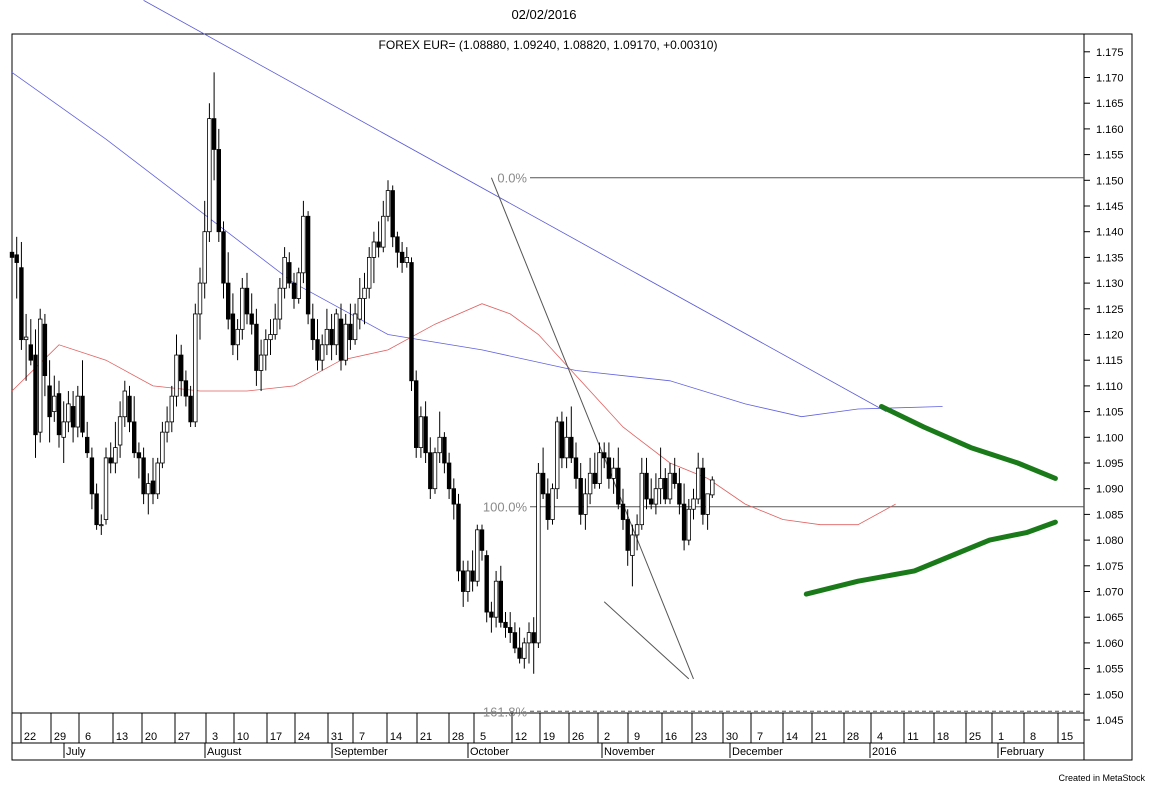 This screenshot has height=792, width=1163. What do you see at coordinates (1110, 567) in the screenshot?
I see `y-tick-label: 1.075` at bounding box center [1110, 567].